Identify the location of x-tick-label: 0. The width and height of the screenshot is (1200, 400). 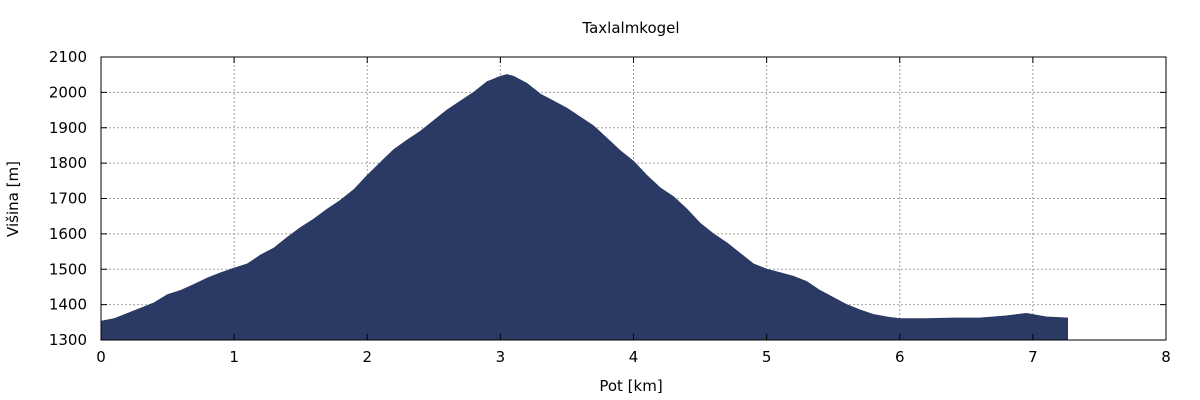
(101, 357).